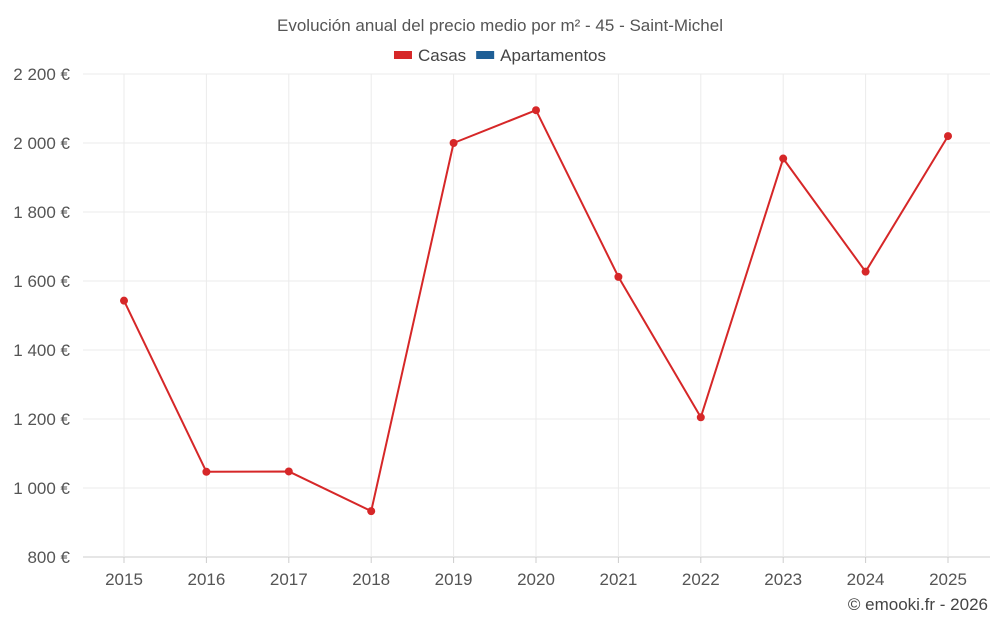  What do you see at coordinates (618, 579) in the screenshot?
I see `x-tick-label: 2021` at bounding box center [618, 579].